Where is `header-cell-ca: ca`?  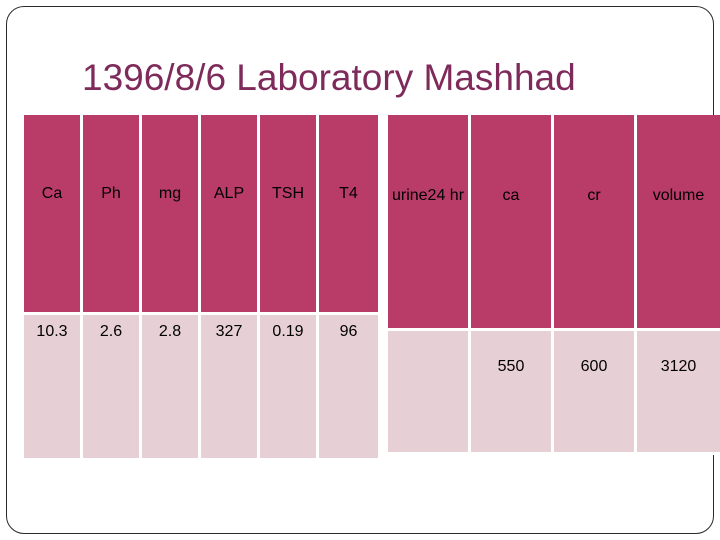 header-cell-ca: ca is located at coordinates (512, 223).